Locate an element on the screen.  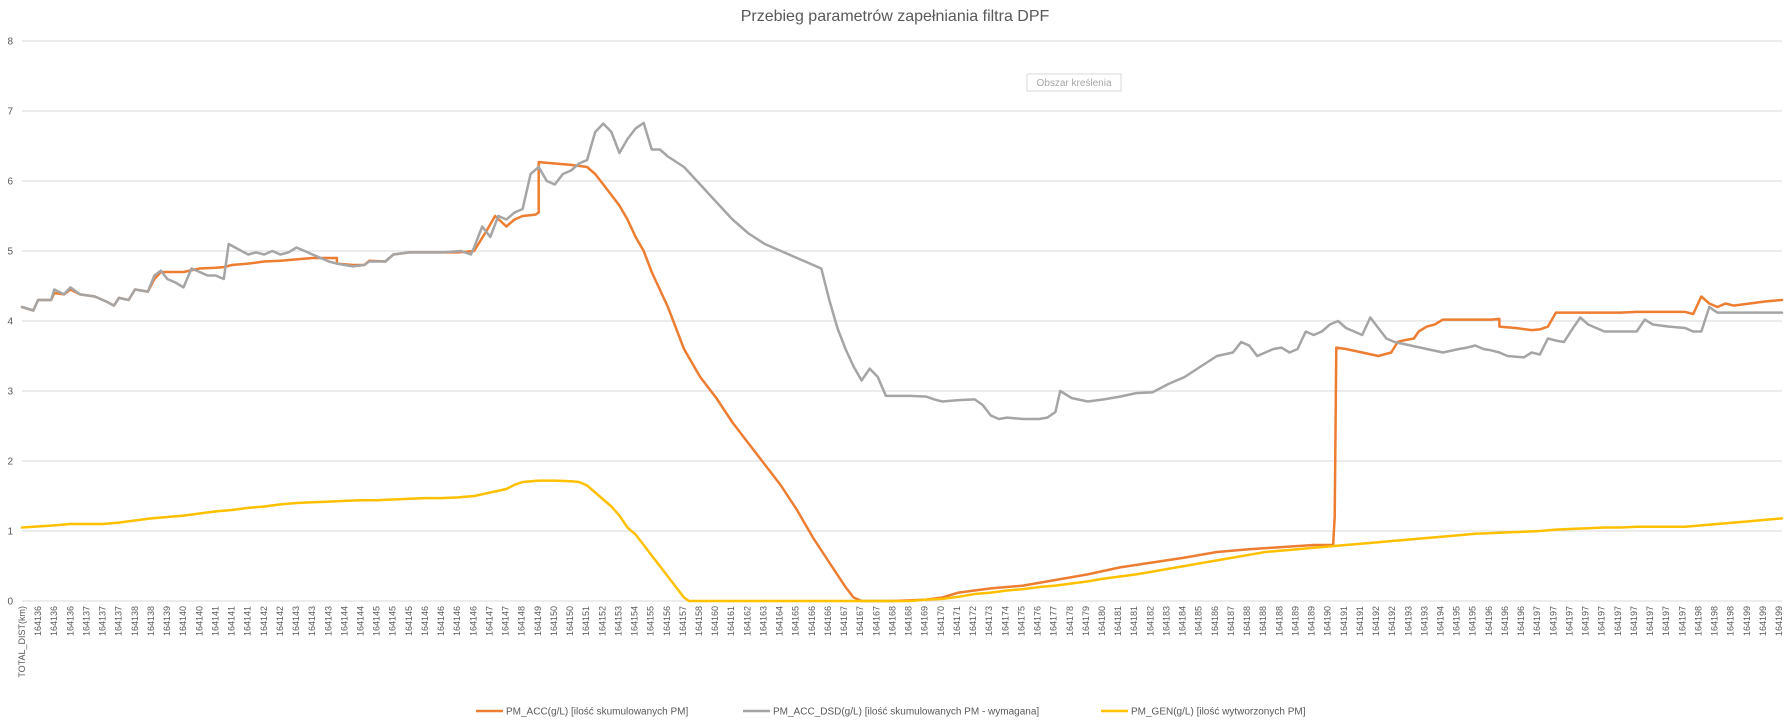
x-tick-label: 164141 is located at coordinates (215, 621).